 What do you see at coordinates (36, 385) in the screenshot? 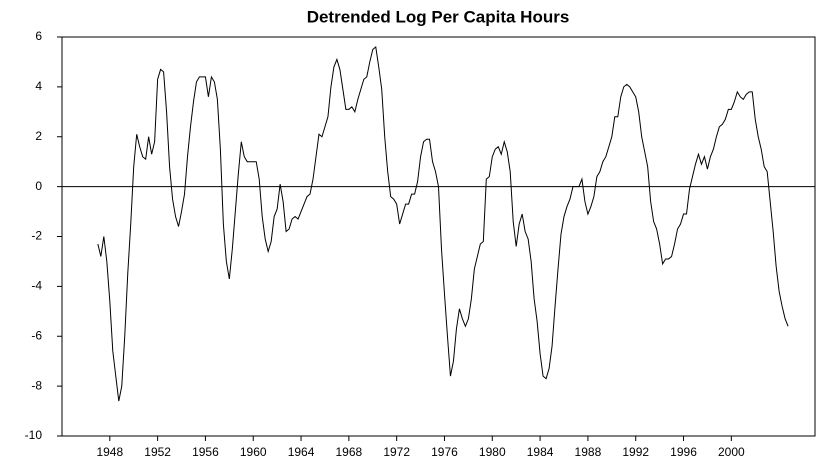
I see `y-tick-label: -8` at bounding box center [36, 385].